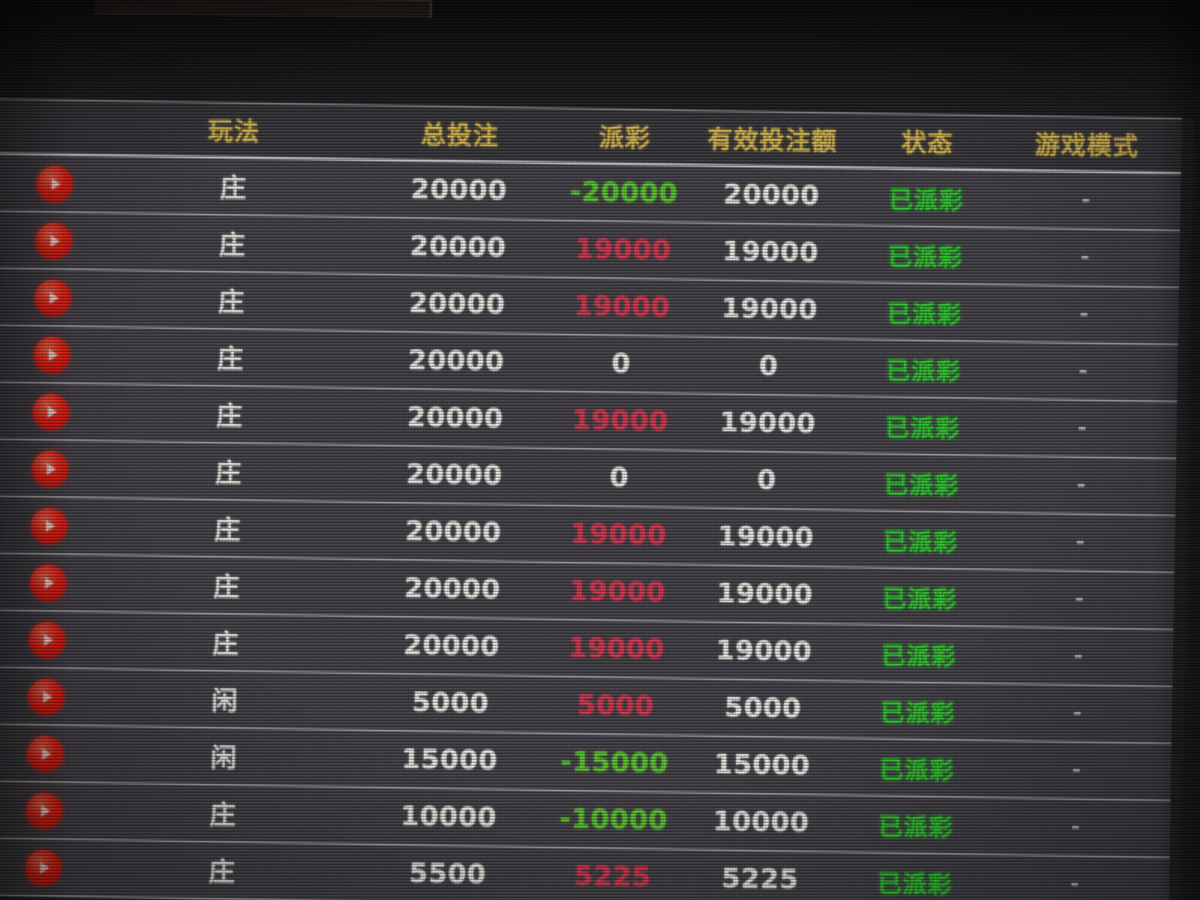 Image resolution: width=1200 pixels, height=900 pixels. I want to click on cell-valid-bet: 5225, so click(760, 879).